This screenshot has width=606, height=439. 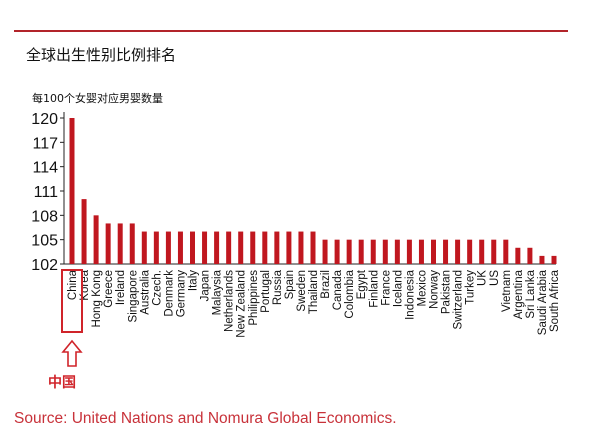 What do you see at coordinates (289, 247) in the screenshot?
I see `bar-spain` at bounding box center [289, 247].